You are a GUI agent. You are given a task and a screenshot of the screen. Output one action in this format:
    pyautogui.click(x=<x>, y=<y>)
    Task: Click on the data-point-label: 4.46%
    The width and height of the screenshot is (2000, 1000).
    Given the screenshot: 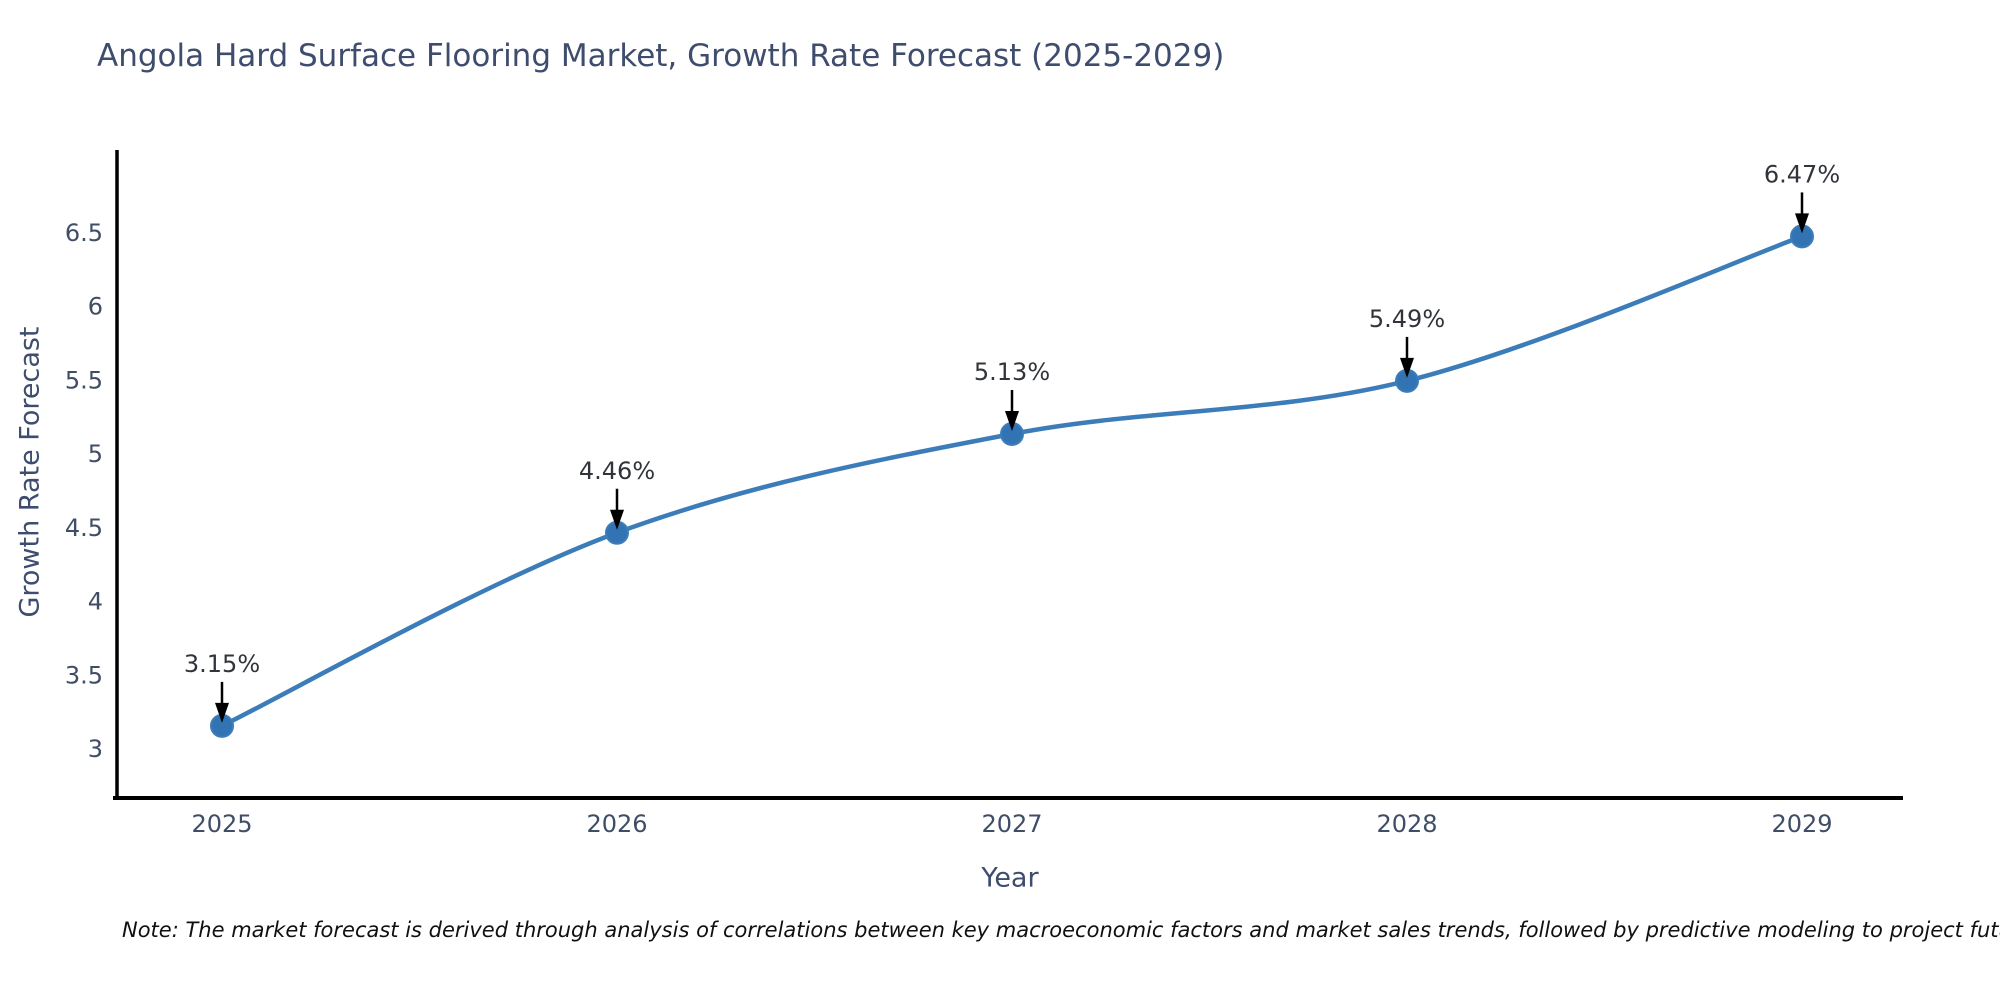 What is the action you would take?
    pyautogui.click(x=617, y=471)
    